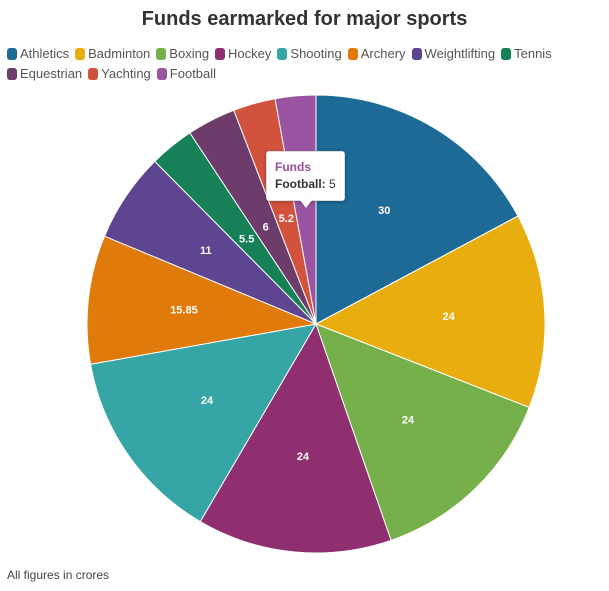  Describe the element at coordinates (384, 211) in the screenshot. I see `slice-label-athletics: 30` at that location.